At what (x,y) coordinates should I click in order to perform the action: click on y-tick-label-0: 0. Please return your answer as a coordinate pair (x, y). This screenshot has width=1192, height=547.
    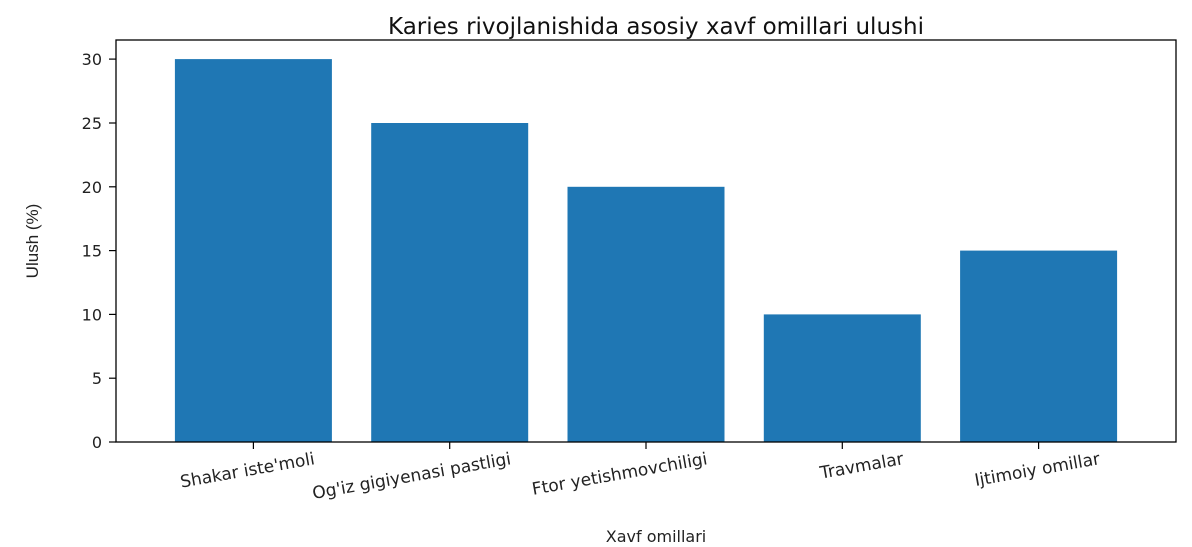
    Looking at the image, I should click on (97, 442).